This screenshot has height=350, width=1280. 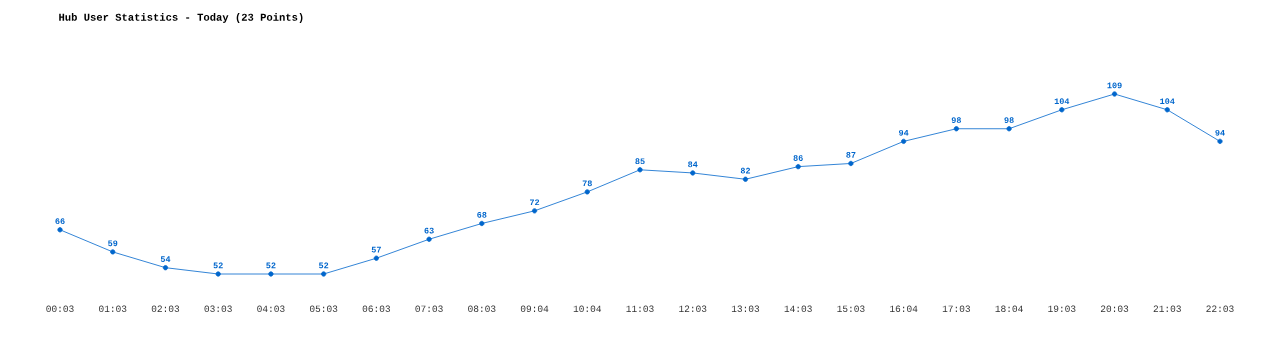 I want to click on data-label: 54, so click(x=165, y=259).